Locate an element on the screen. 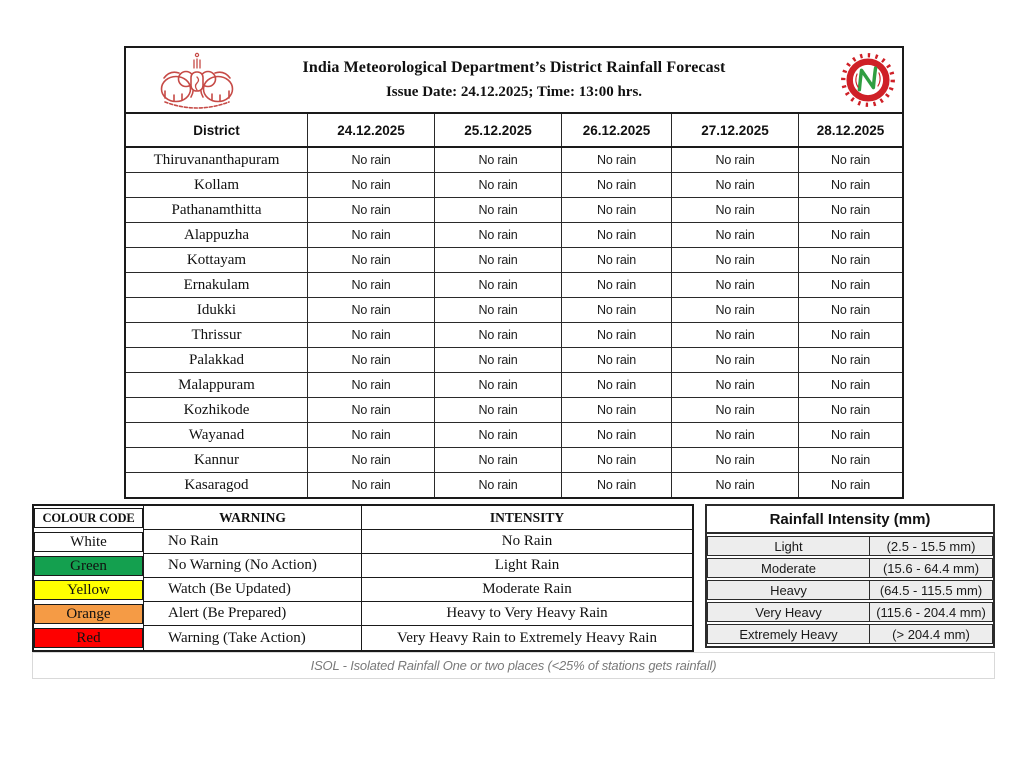 This screenshot has height=768, width=1024. intensity-row: Extremely Heavy (> 204.4 mm) is located at coordinates (850, 634).